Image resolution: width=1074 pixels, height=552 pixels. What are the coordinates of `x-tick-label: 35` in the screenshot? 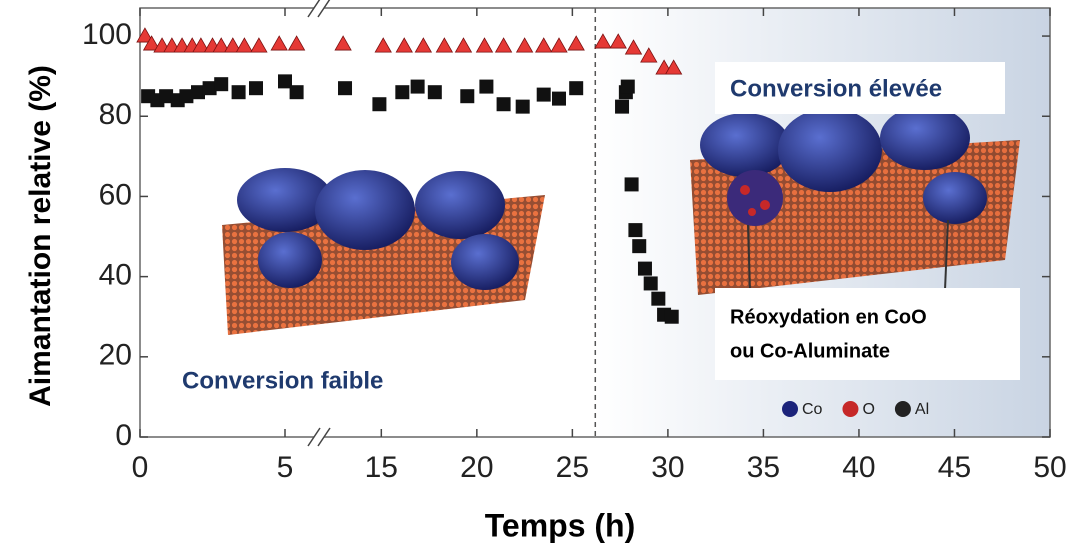 It's located at (763, 467).